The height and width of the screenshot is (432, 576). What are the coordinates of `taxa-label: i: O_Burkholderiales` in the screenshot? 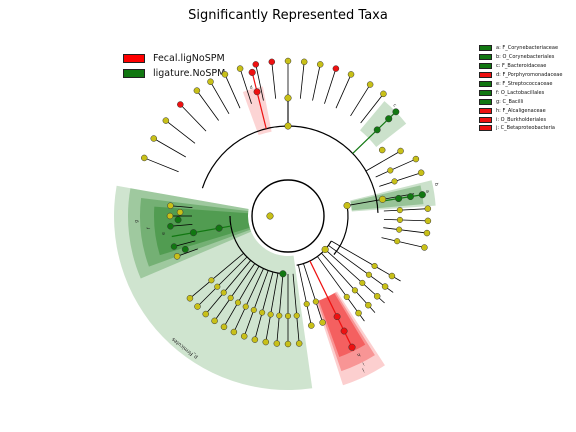 It's located at (521, 119).